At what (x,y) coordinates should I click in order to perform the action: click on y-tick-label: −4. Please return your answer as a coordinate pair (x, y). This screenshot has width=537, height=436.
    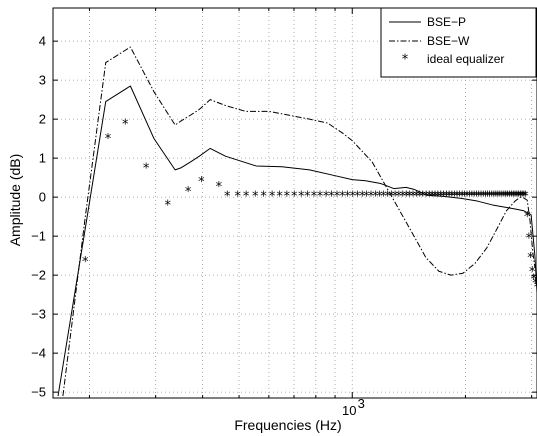
    Looking at the image, I should click on (38, 353).